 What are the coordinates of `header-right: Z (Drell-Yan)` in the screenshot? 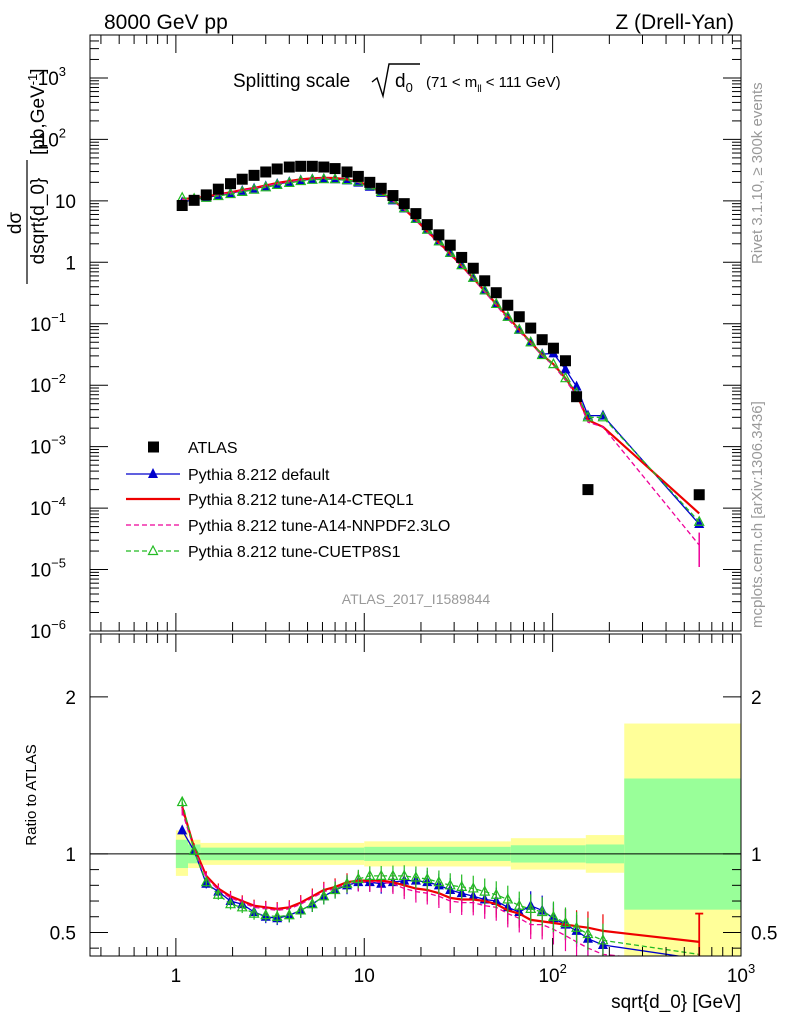 It's located at (674, 22).